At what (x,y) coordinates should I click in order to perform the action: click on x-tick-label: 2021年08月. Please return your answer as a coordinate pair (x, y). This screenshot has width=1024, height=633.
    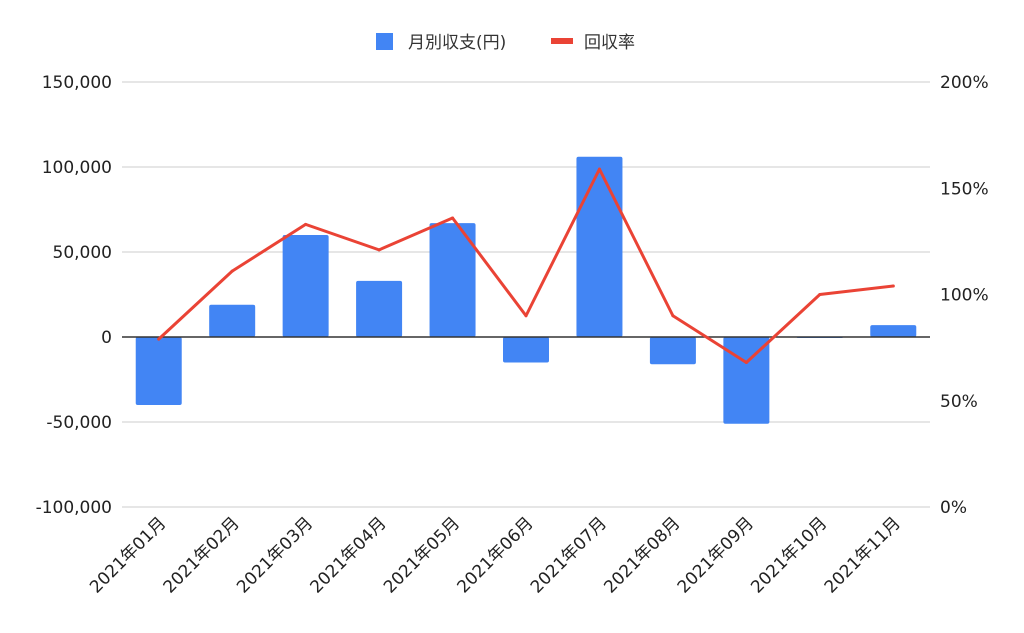
    Looking at the image, I should click on (642, 555).